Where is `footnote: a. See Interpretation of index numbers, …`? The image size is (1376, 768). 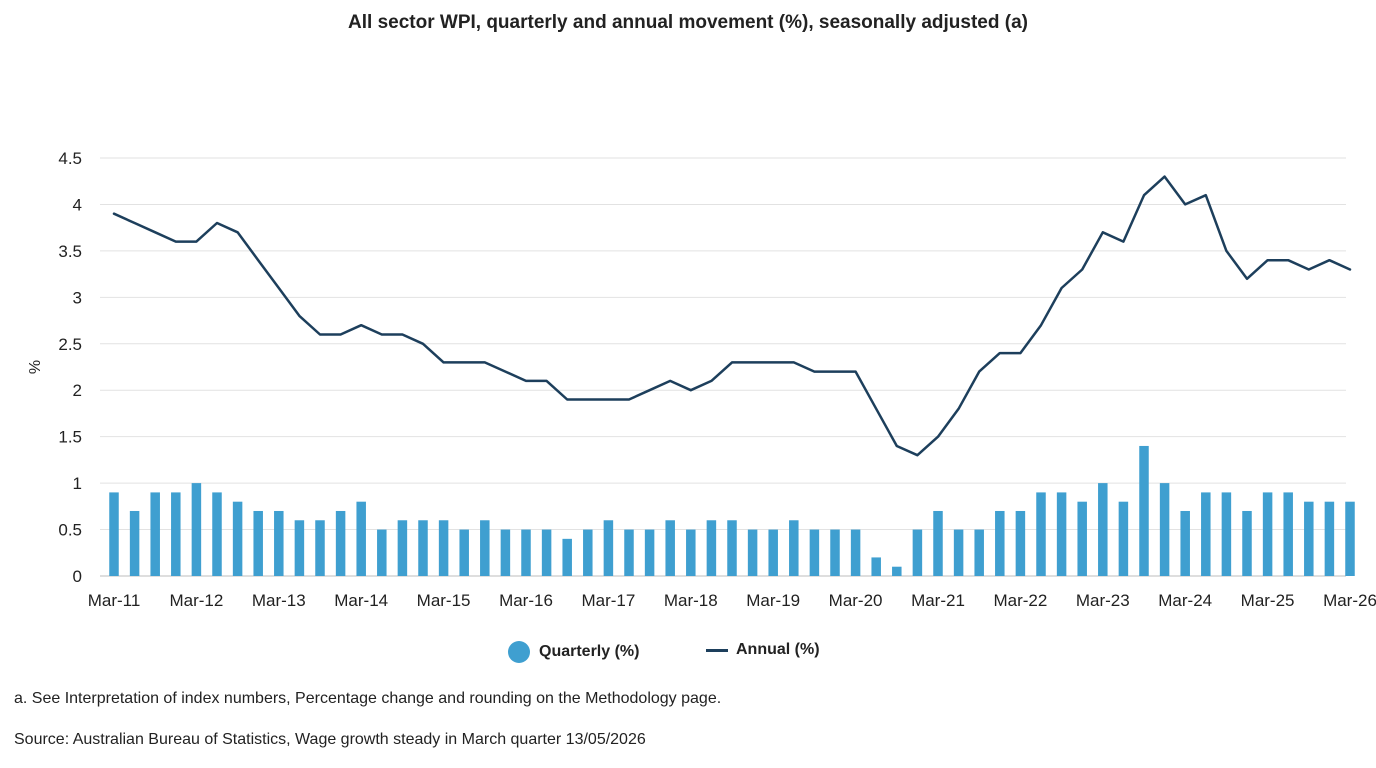
footnote: a. See Interpretation of index numbers, … is located at coordinates (368, 698).